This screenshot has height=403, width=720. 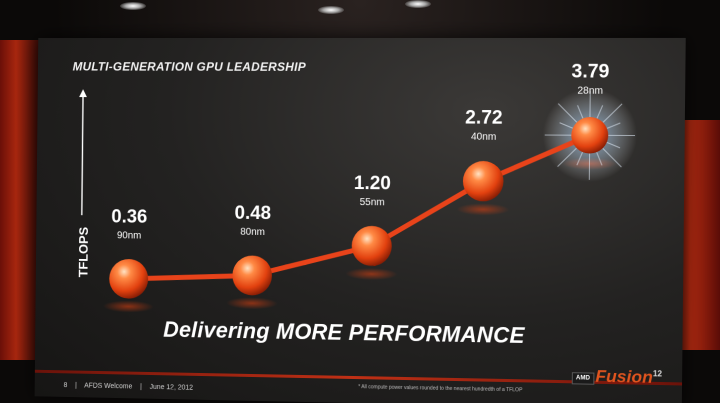 What do you see at coordinates (583, 378) in the screenshot?
I see `amd-logo-badge: AMD` at bounding box center [583, 378].